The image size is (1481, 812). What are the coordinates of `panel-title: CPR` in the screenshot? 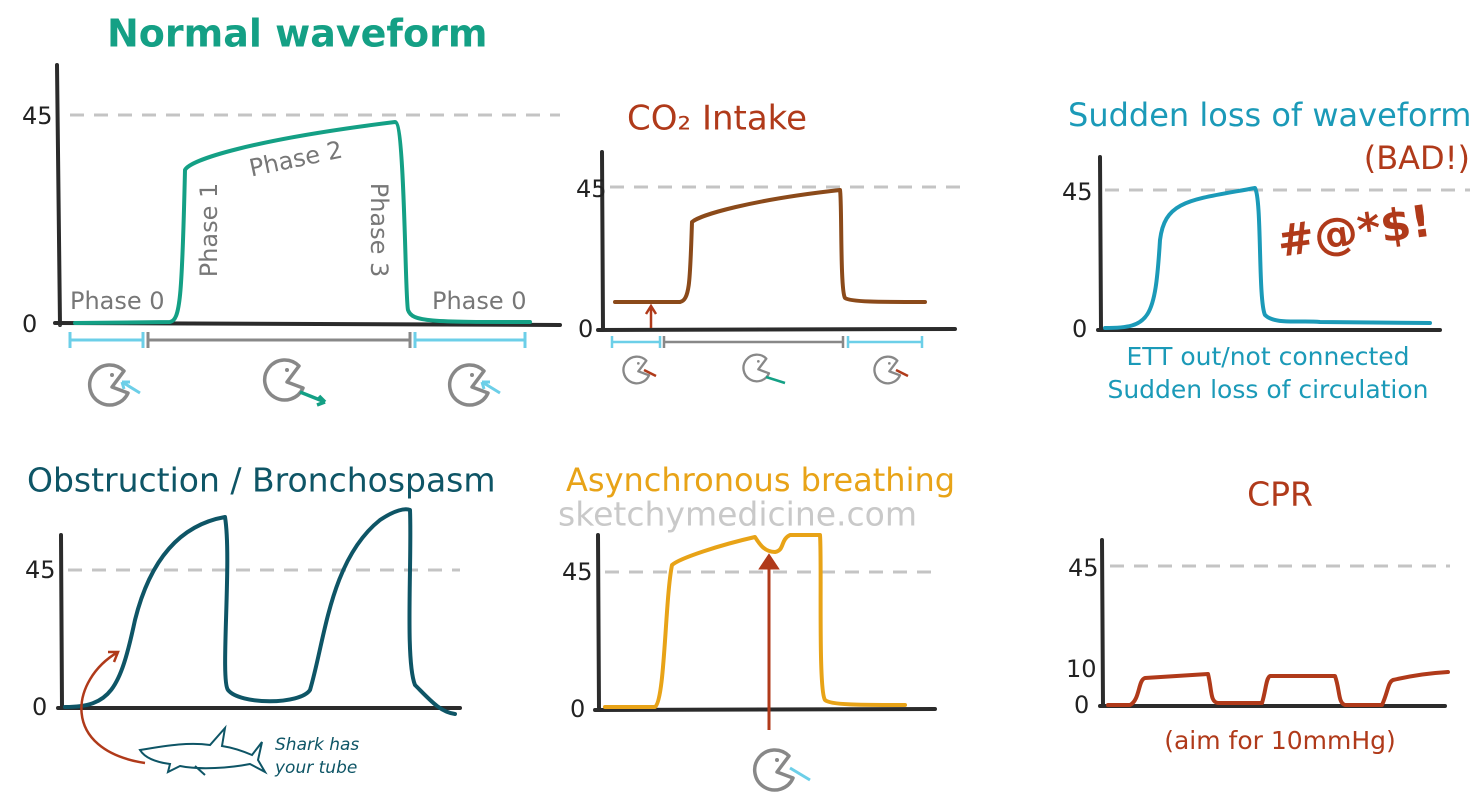 It's located at (1280, 494).